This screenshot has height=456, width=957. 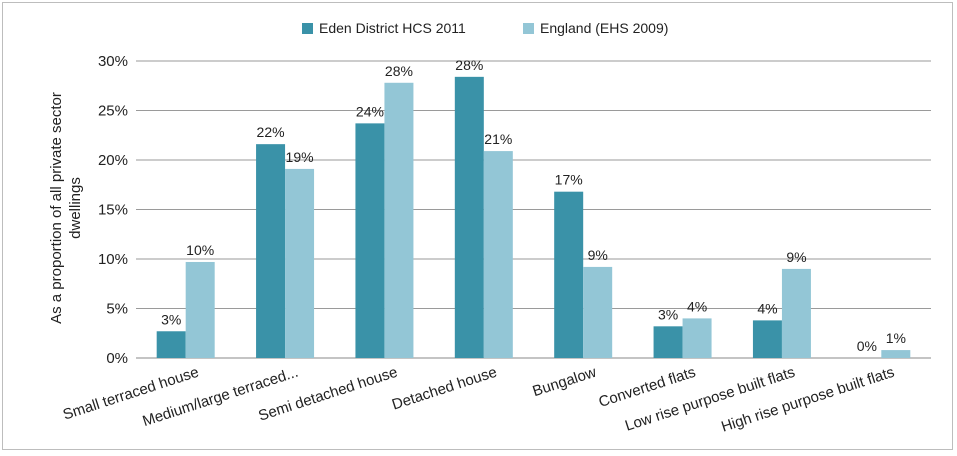 What do you see at coordinates (370, 111) in the screenshot?
I see `data-label: 24%` at bounding box center [370, 111].